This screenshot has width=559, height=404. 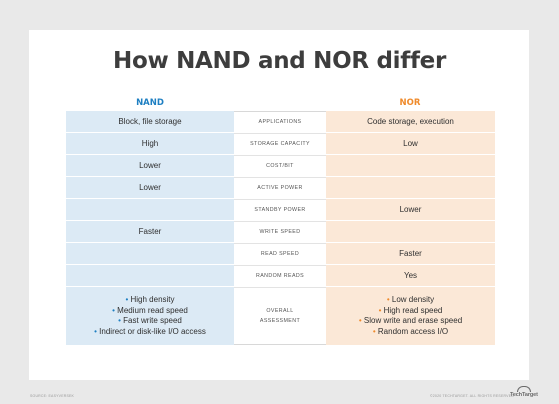 I want to click on table-row: Faster WRITE SPEED, so click(x=280, y=232).